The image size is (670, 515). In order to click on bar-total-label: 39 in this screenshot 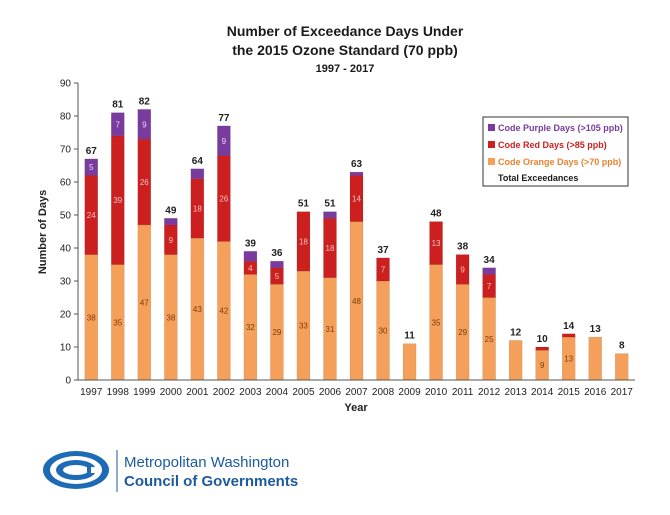, I will do `click(251, 243)`.